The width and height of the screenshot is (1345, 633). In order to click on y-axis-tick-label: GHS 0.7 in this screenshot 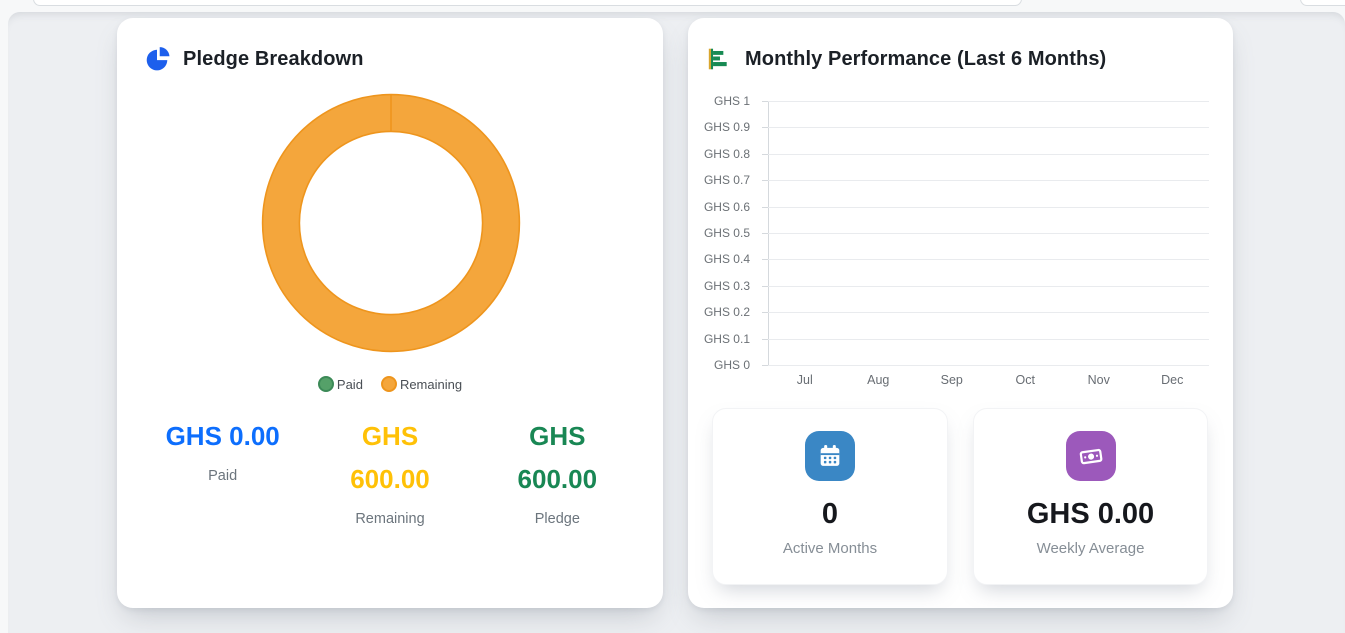, I will do `click(726, 180)`.